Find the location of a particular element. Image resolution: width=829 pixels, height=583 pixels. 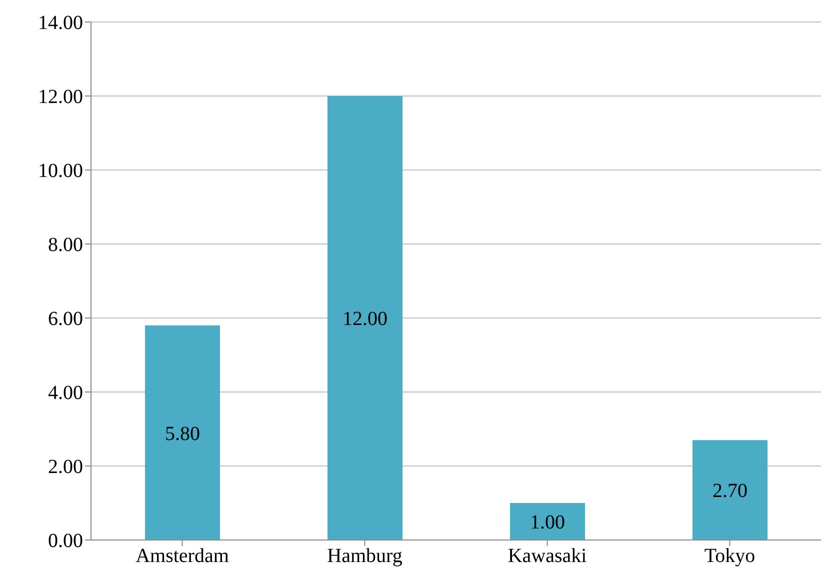

y-tick-label: 8.00 is located at coordinates (65, 245).